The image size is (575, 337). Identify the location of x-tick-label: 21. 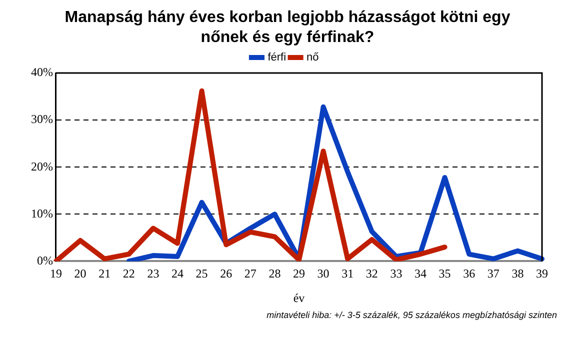
(104, 273).